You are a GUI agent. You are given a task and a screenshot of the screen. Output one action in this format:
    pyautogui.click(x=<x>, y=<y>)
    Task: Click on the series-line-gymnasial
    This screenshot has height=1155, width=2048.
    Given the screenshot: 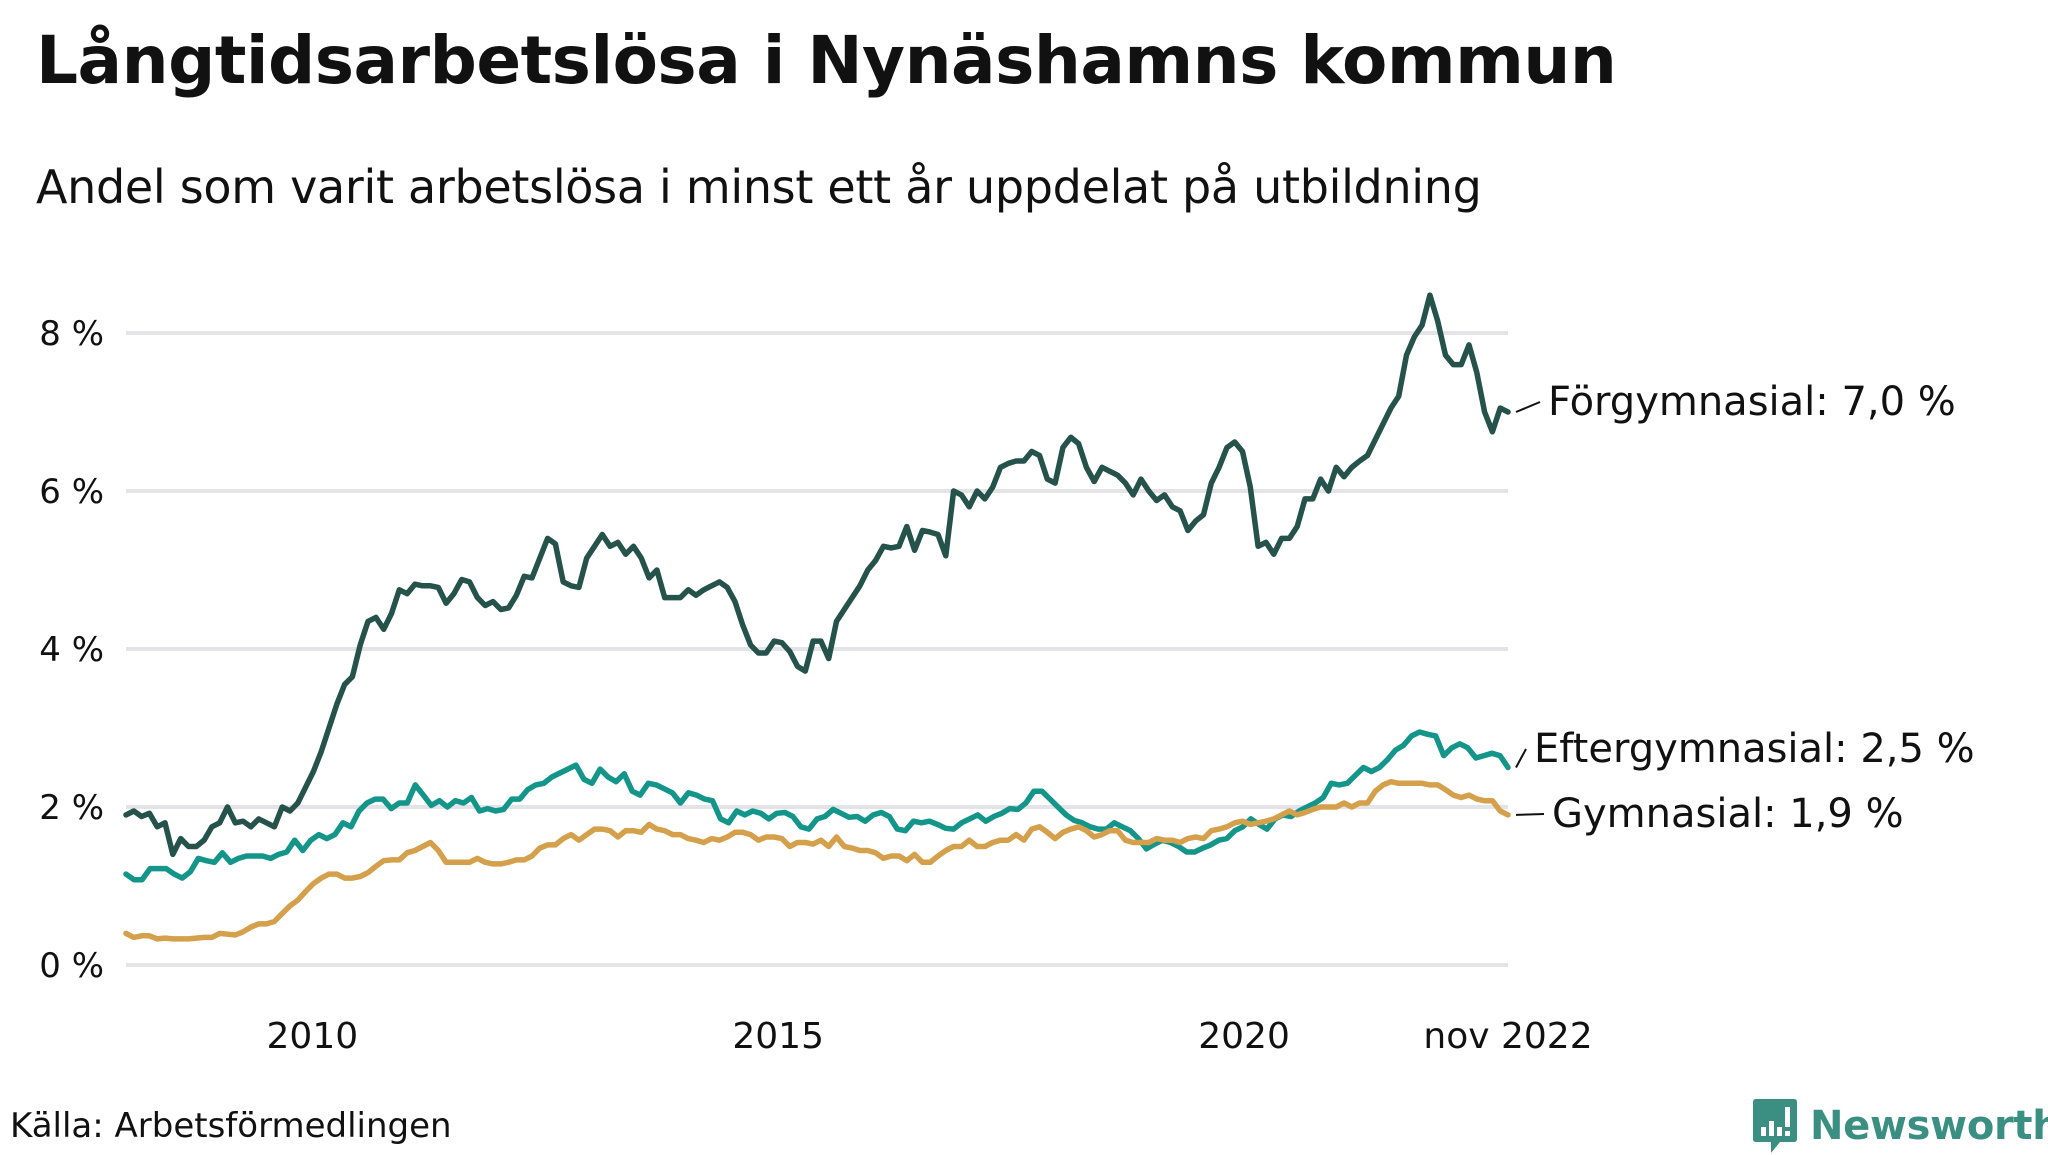 What is the action you would take?
    pyautogui.click(x=817, y=860)
    